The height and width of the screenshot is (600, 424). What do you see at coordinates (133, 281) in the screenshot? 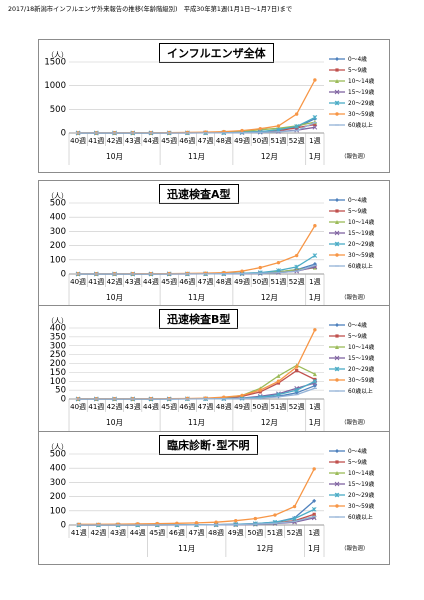
I see `x-tick-label: 43週` at bounding box center [133, 281].